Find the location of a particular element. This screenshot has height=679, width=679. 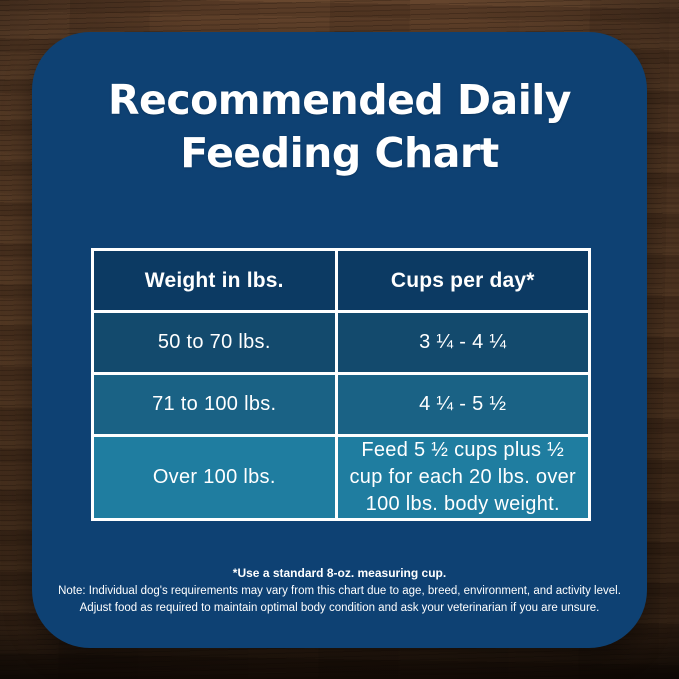

cups-cell: 4 ¼ - 5 ½ is located at coordinates (463, 404).